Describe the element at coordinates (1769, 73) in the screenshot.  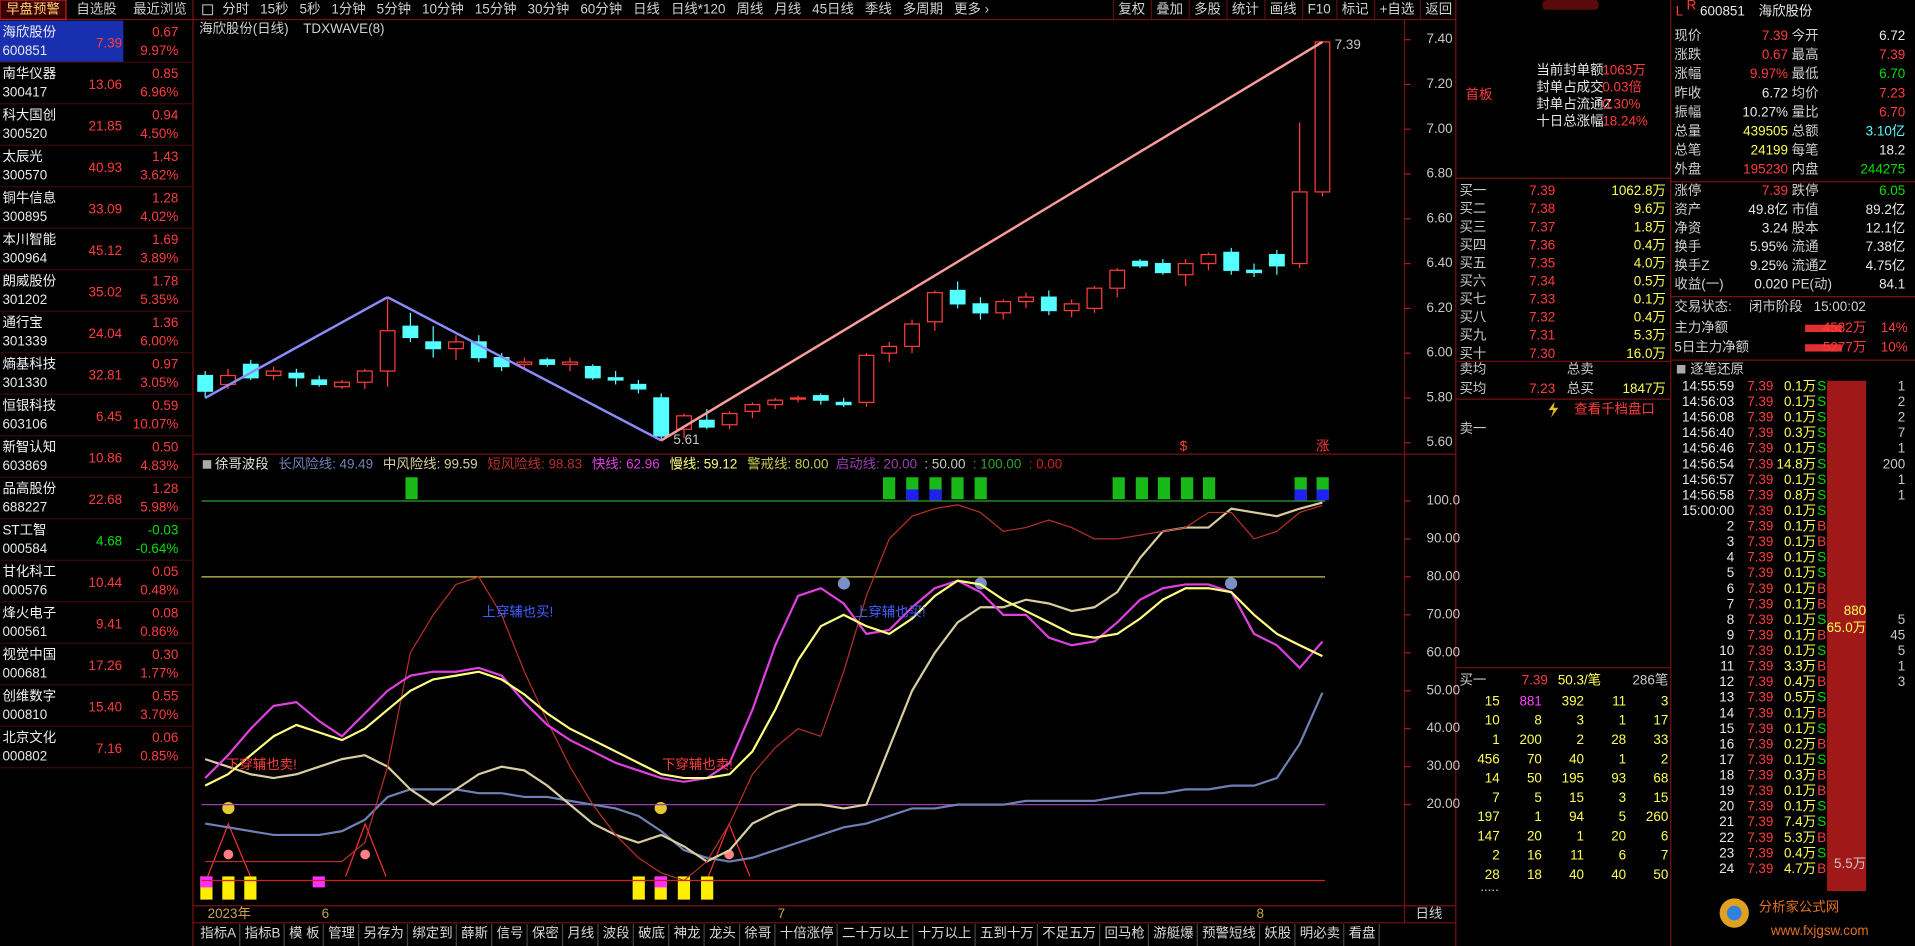
I see `quote-value: 9.97%` at that location.